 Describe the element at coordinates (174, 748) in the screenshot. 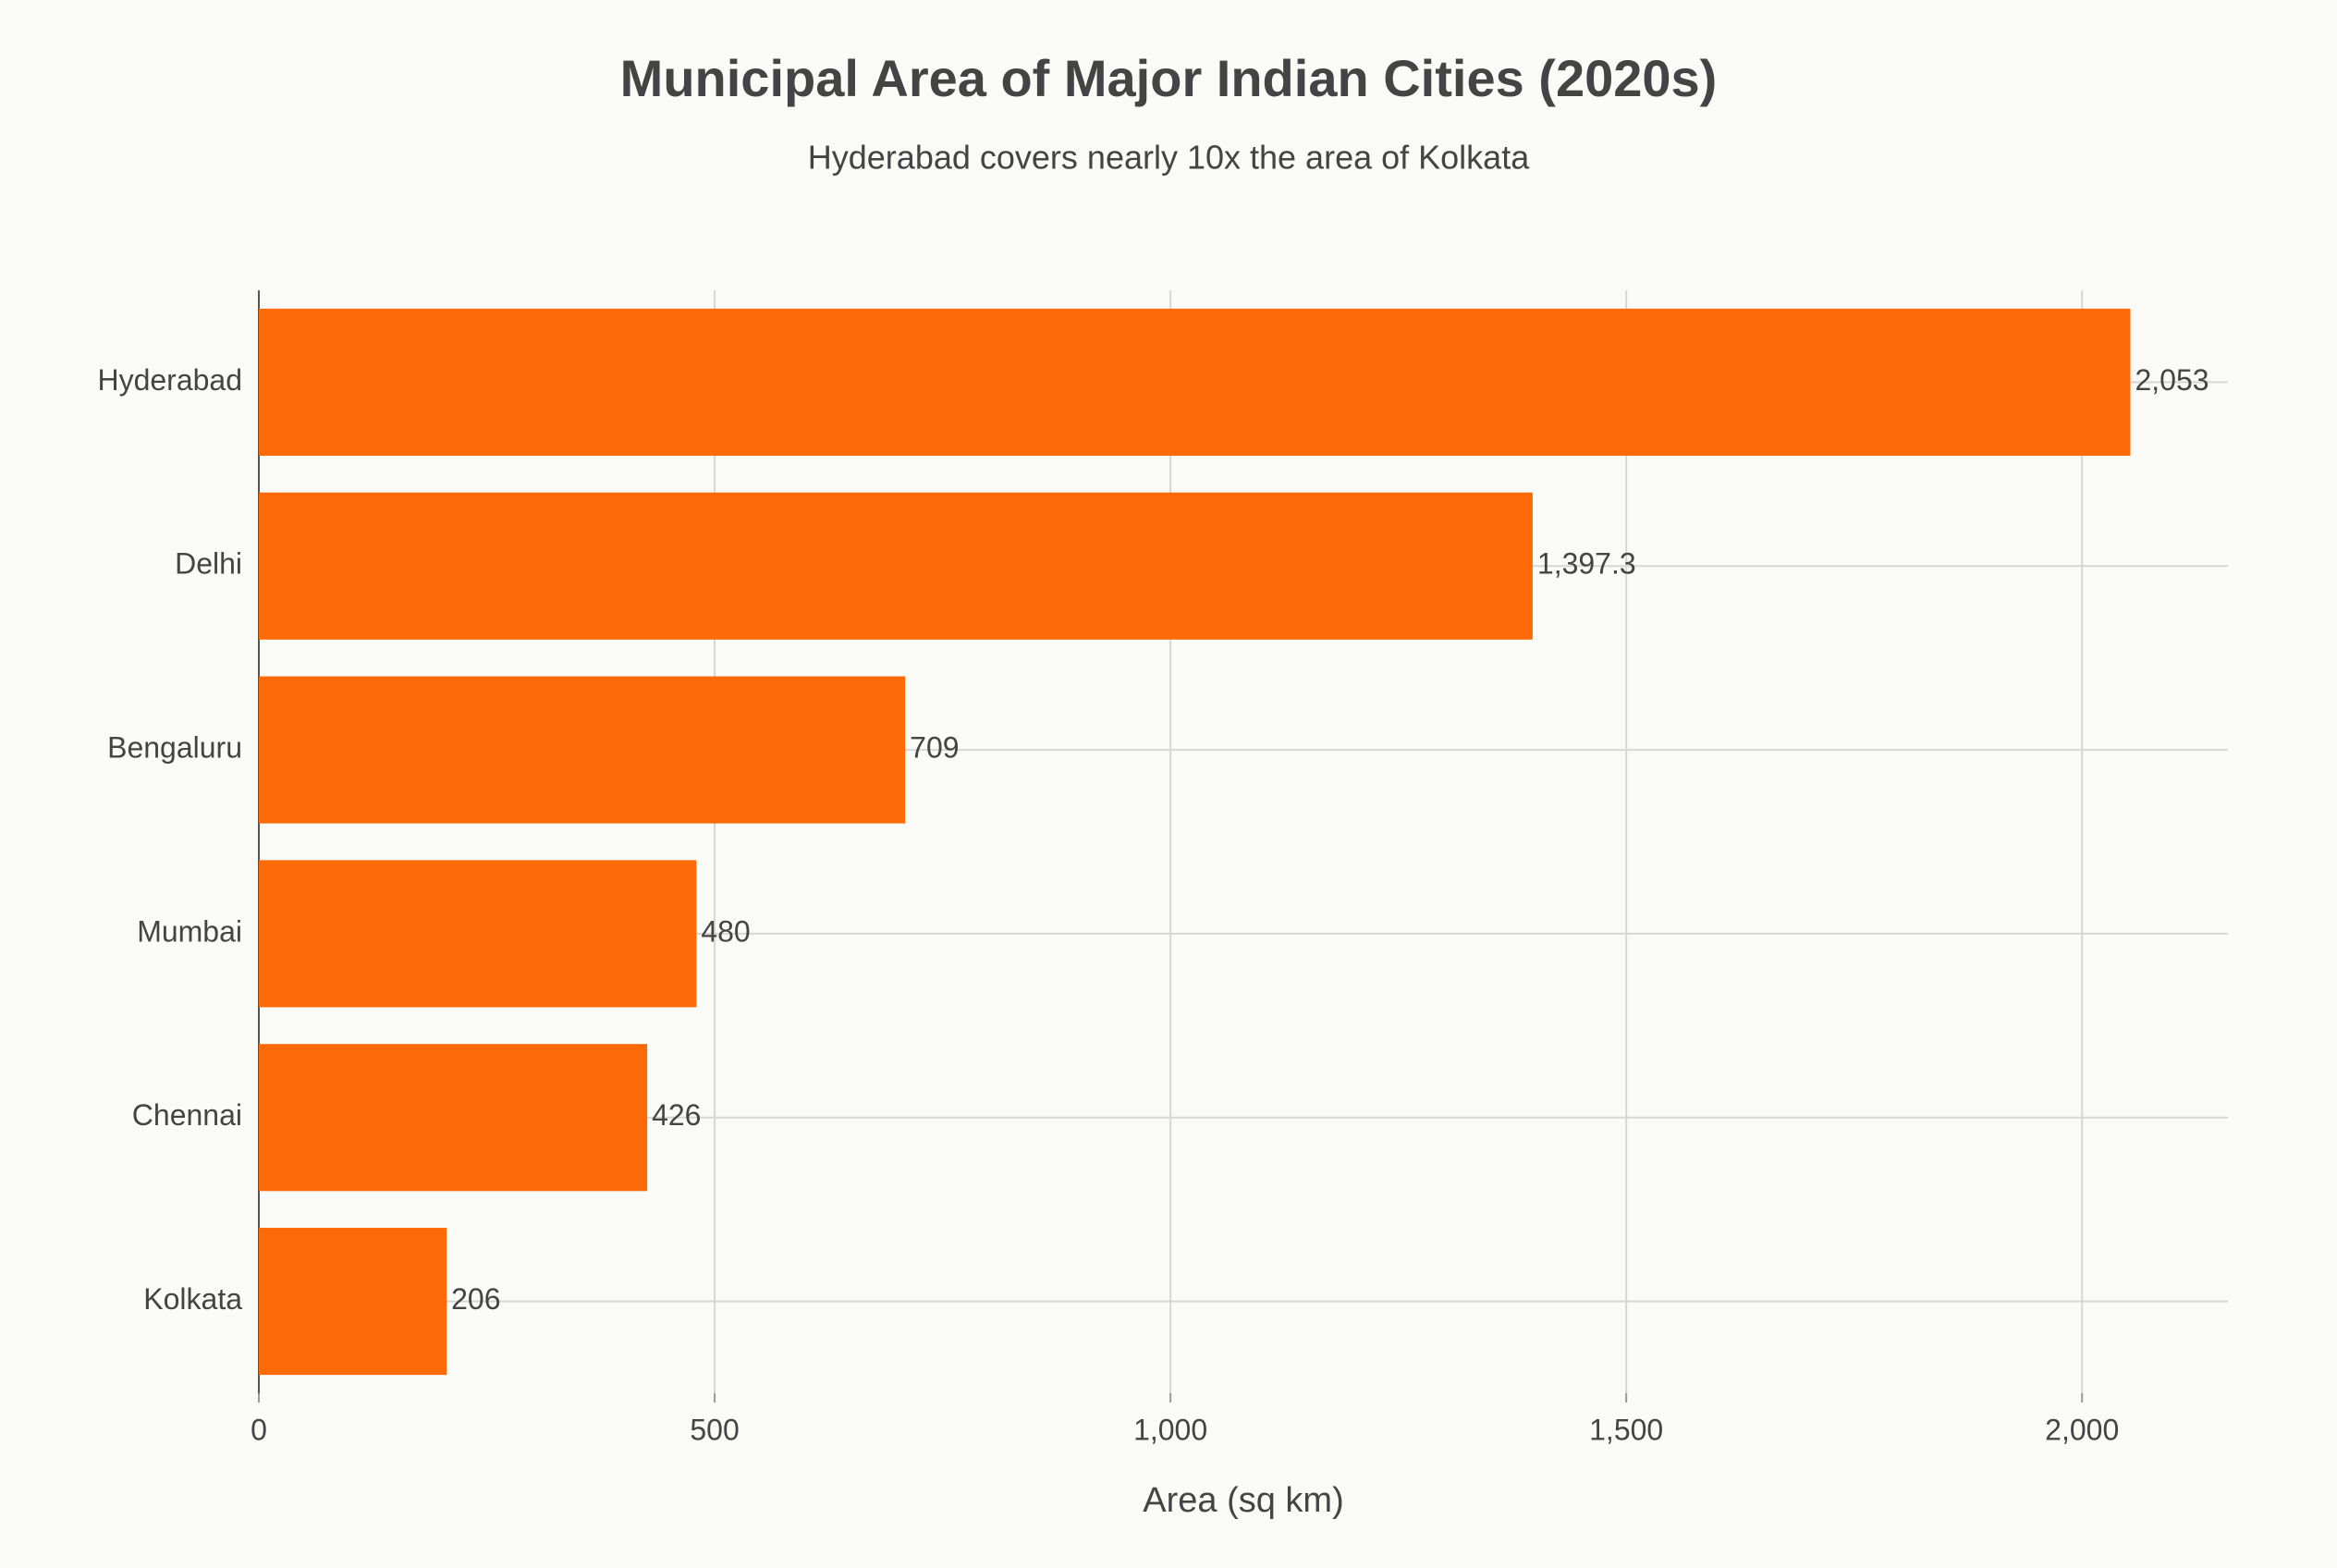

I see `y-tick-label: Bengaluru` at that location.